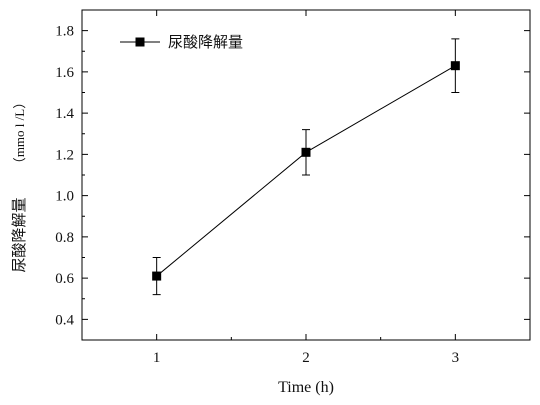 The width and height of the screenshot is (540, 405). What do you see at coordinates (456, 358) in the screenshot?
I see `x-tick-label: 3` at bounding box center [456, 358].